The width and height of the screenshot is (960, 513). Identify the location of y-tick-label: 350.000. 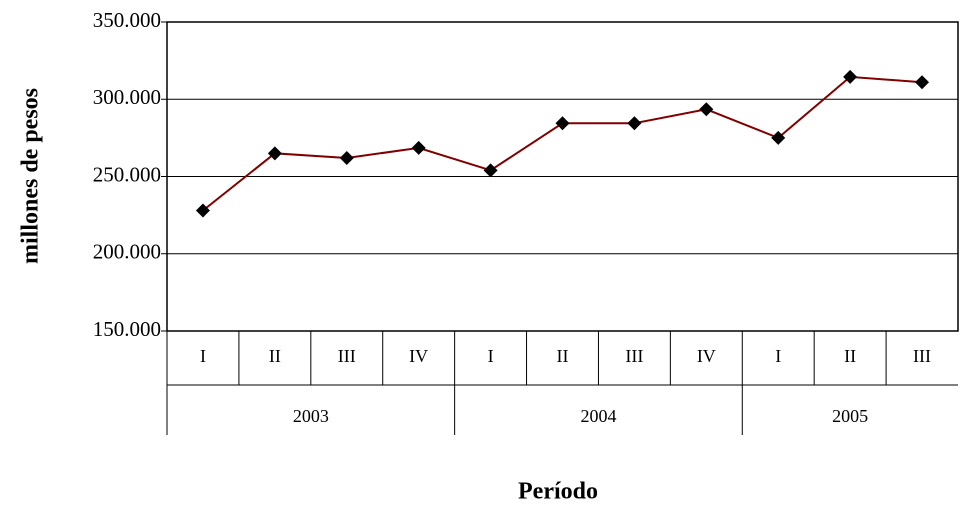
(127, 20).